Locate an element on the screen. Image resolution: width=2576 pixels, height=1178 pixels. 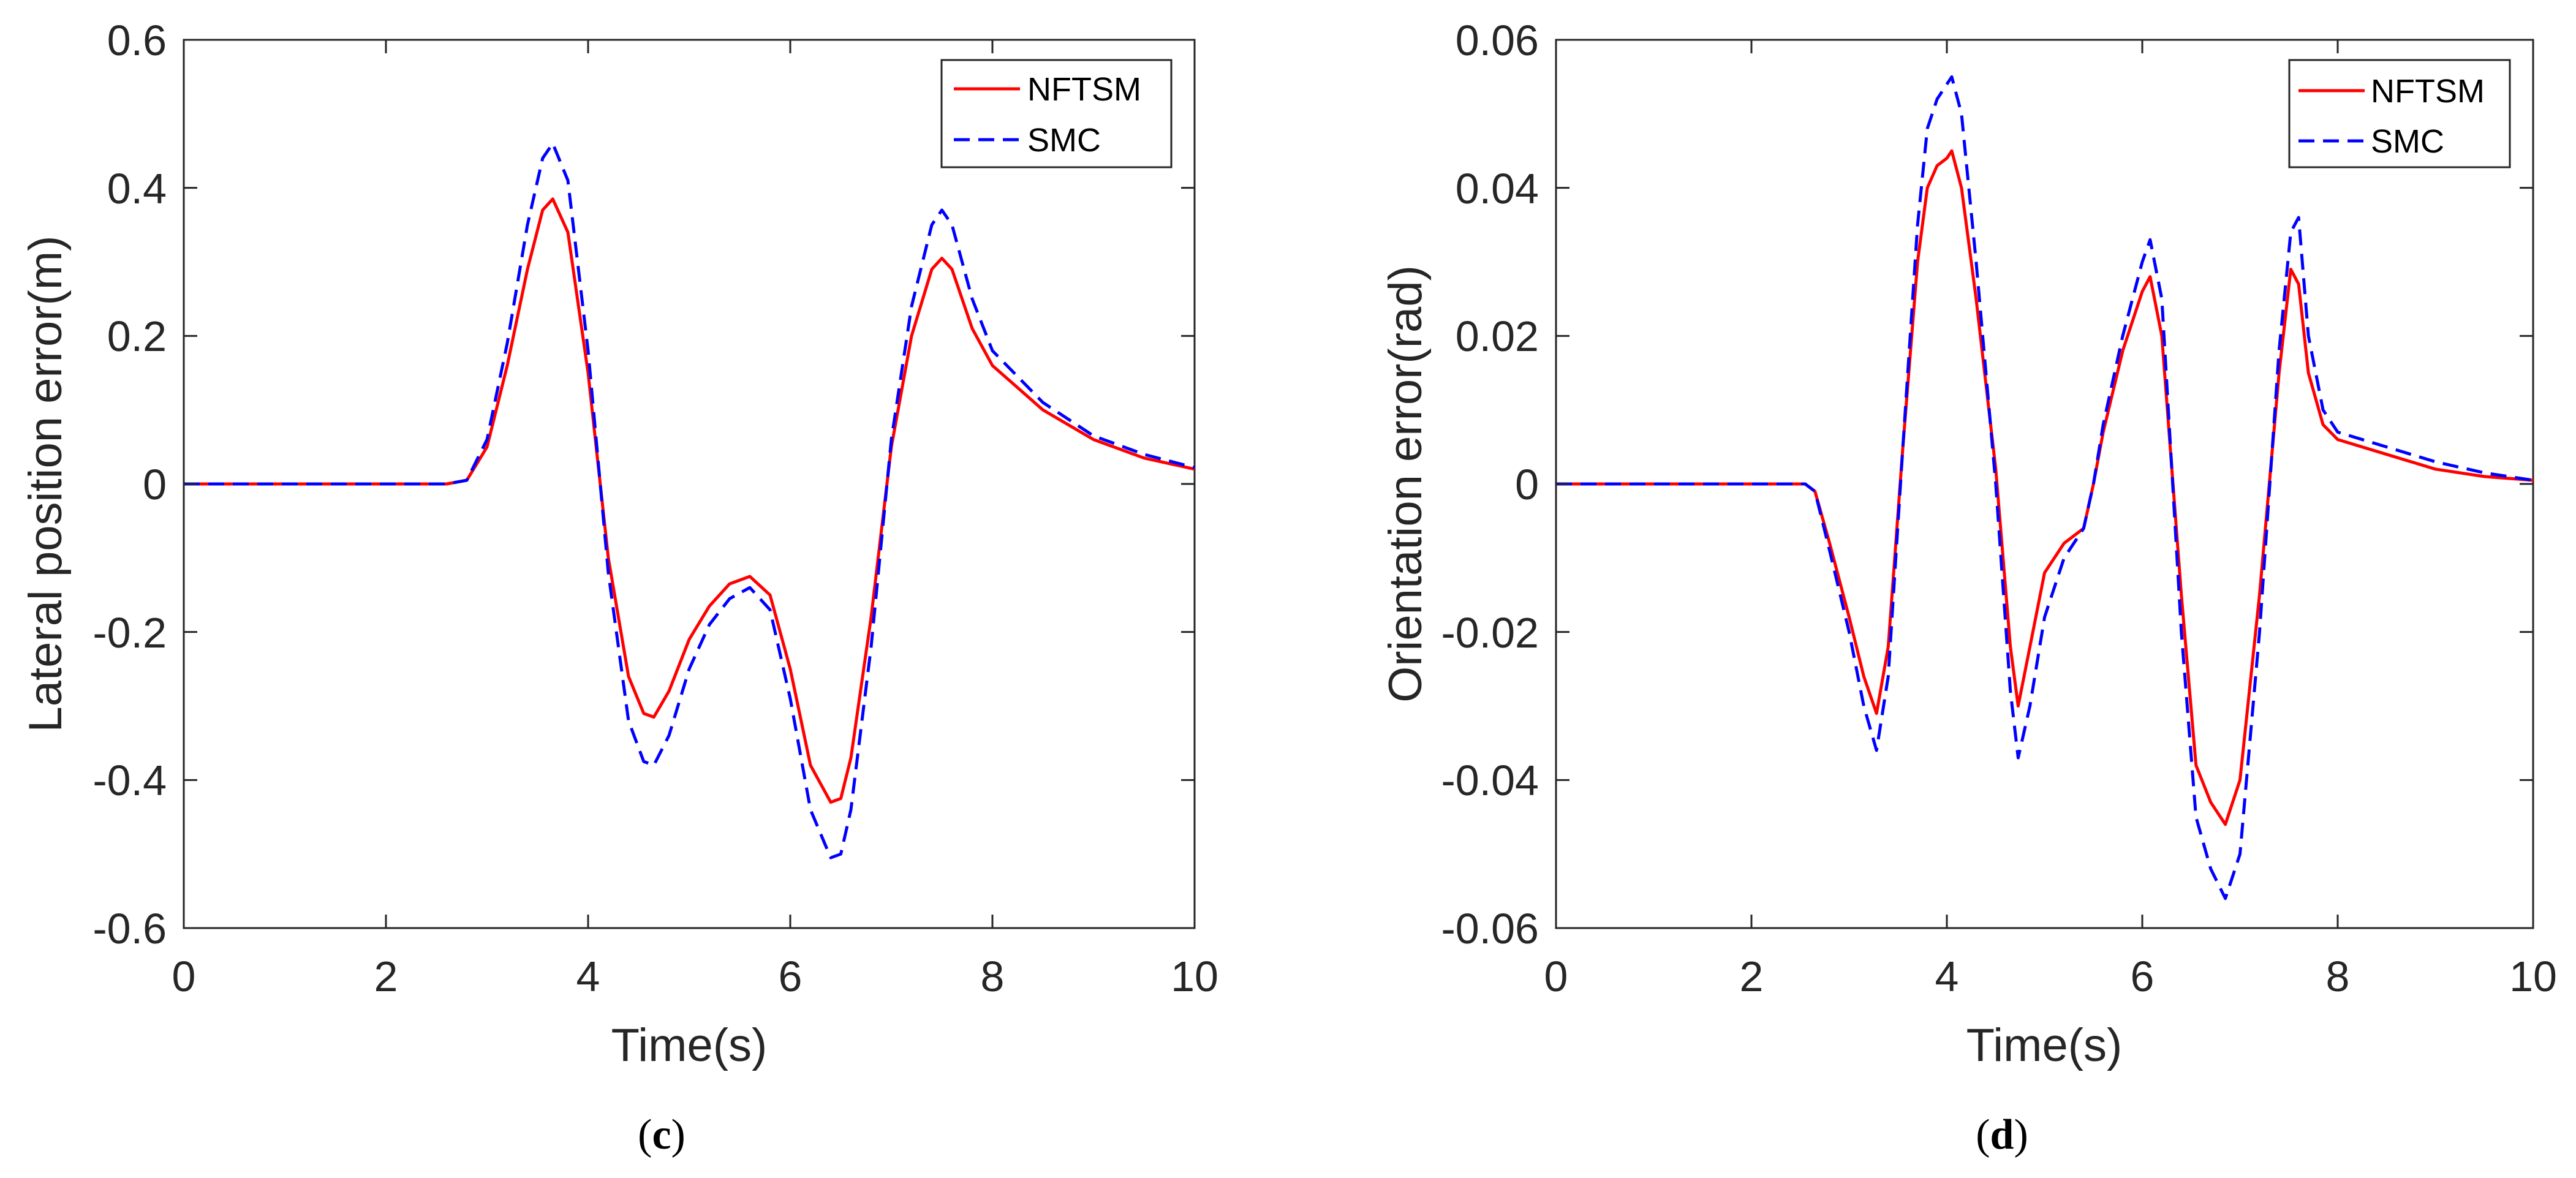
panel-c-legend-box is located at coordinates (1056, 114).